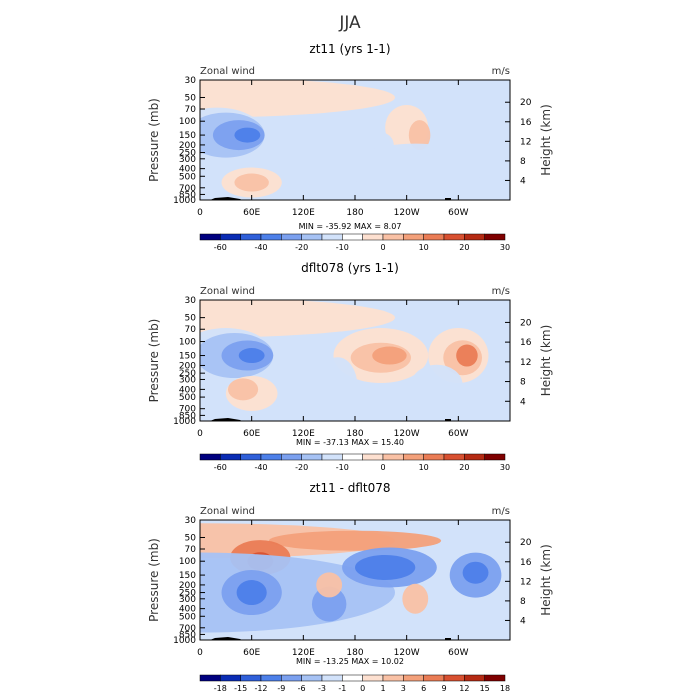  I want to click on colorbar-label: -3, so click(322, 688).